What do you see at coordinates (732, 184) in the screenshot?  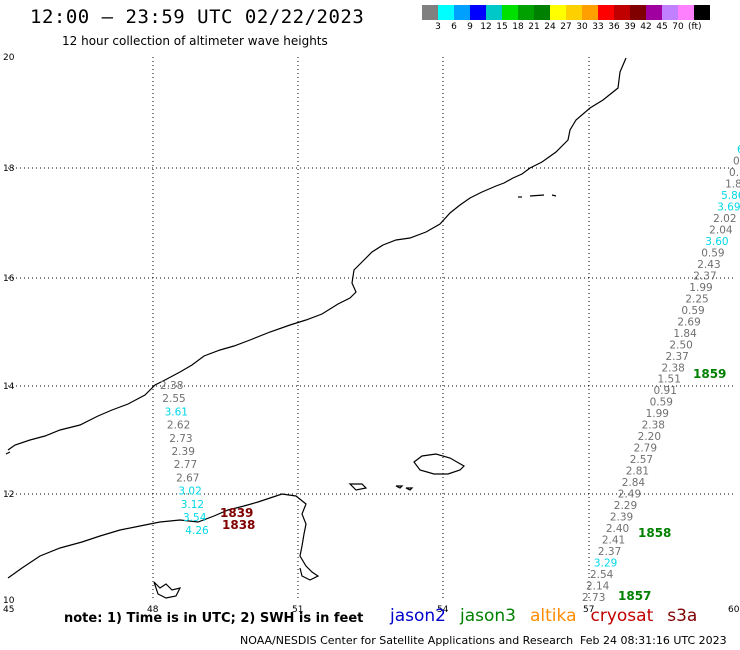 I see `swh-value: 1.8` at bounding box center [732, 184].